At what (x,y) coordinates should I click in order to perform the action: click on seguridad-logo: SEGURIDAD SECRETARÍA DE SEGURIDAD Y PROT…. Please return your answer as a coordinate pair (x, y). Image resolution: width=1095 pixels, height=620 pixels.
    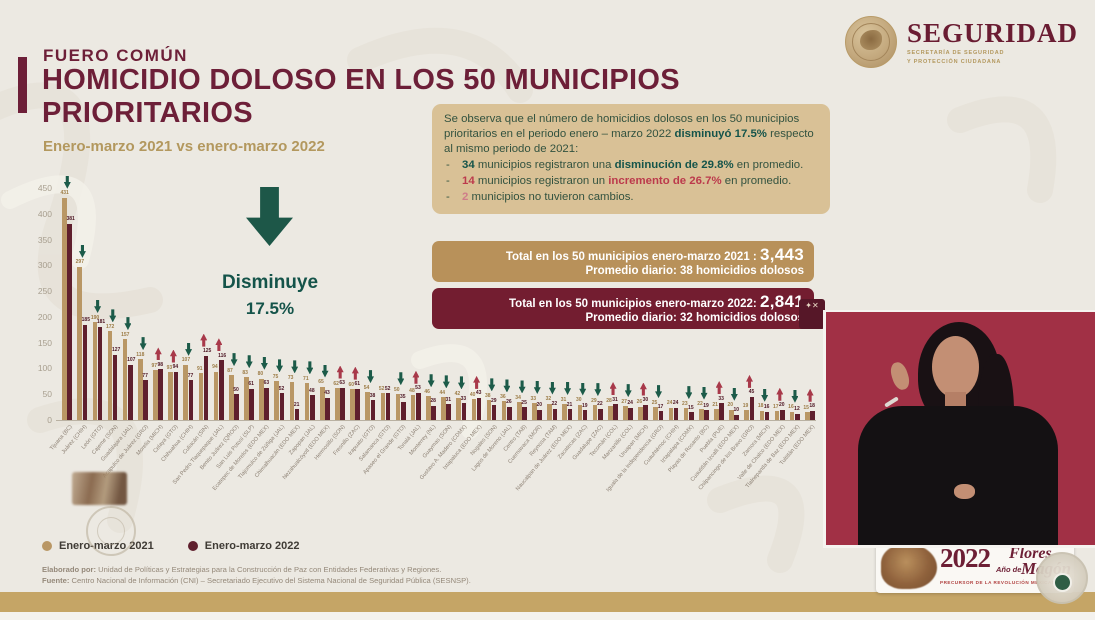
    Looking at the image, I should click on (961, 42).